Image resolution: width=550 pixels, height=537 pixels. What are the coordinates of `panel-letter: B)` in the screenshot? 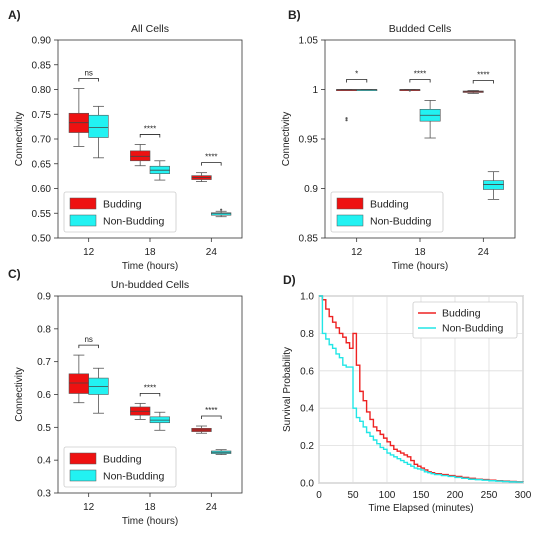 It's located at (294, 15).